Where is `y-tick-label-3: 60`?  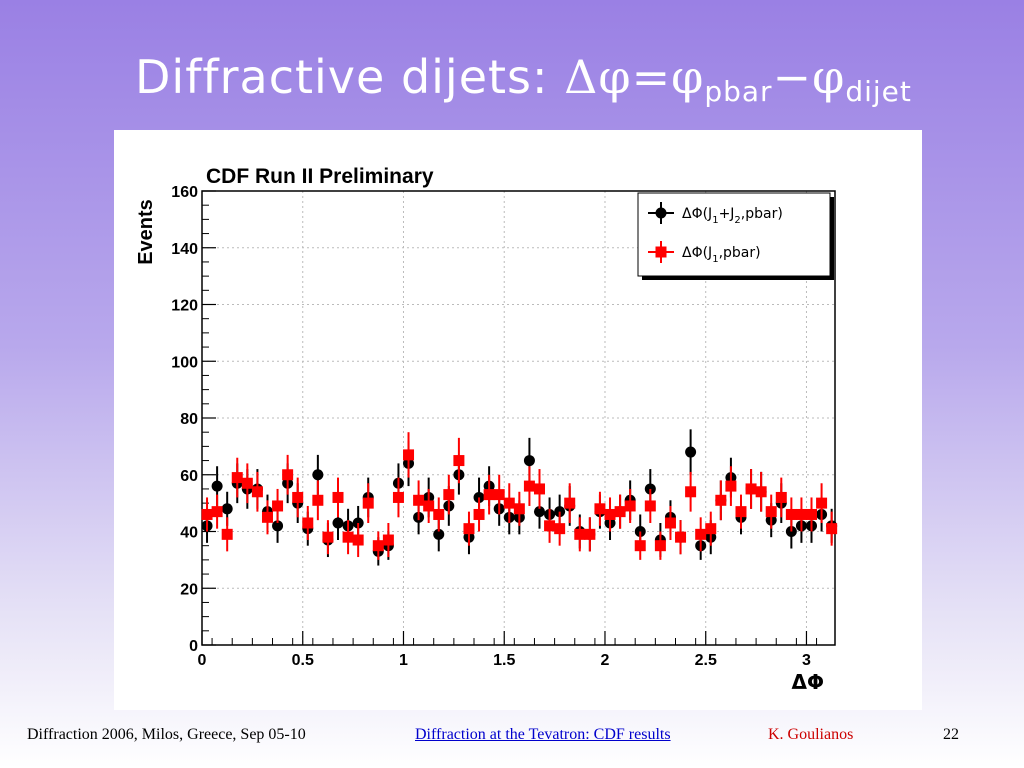
y-tick-label-3: 60 is located at coordinates (189, 476).